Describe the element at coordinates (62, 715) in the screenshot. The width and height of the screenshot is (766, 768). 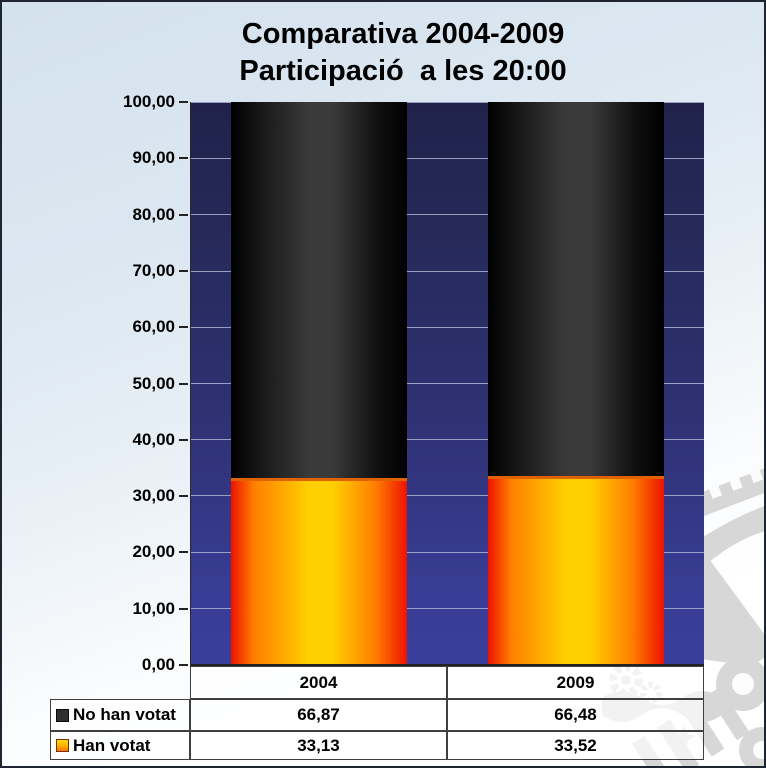
I see `no-han-votat-swatch-icon` at that location.